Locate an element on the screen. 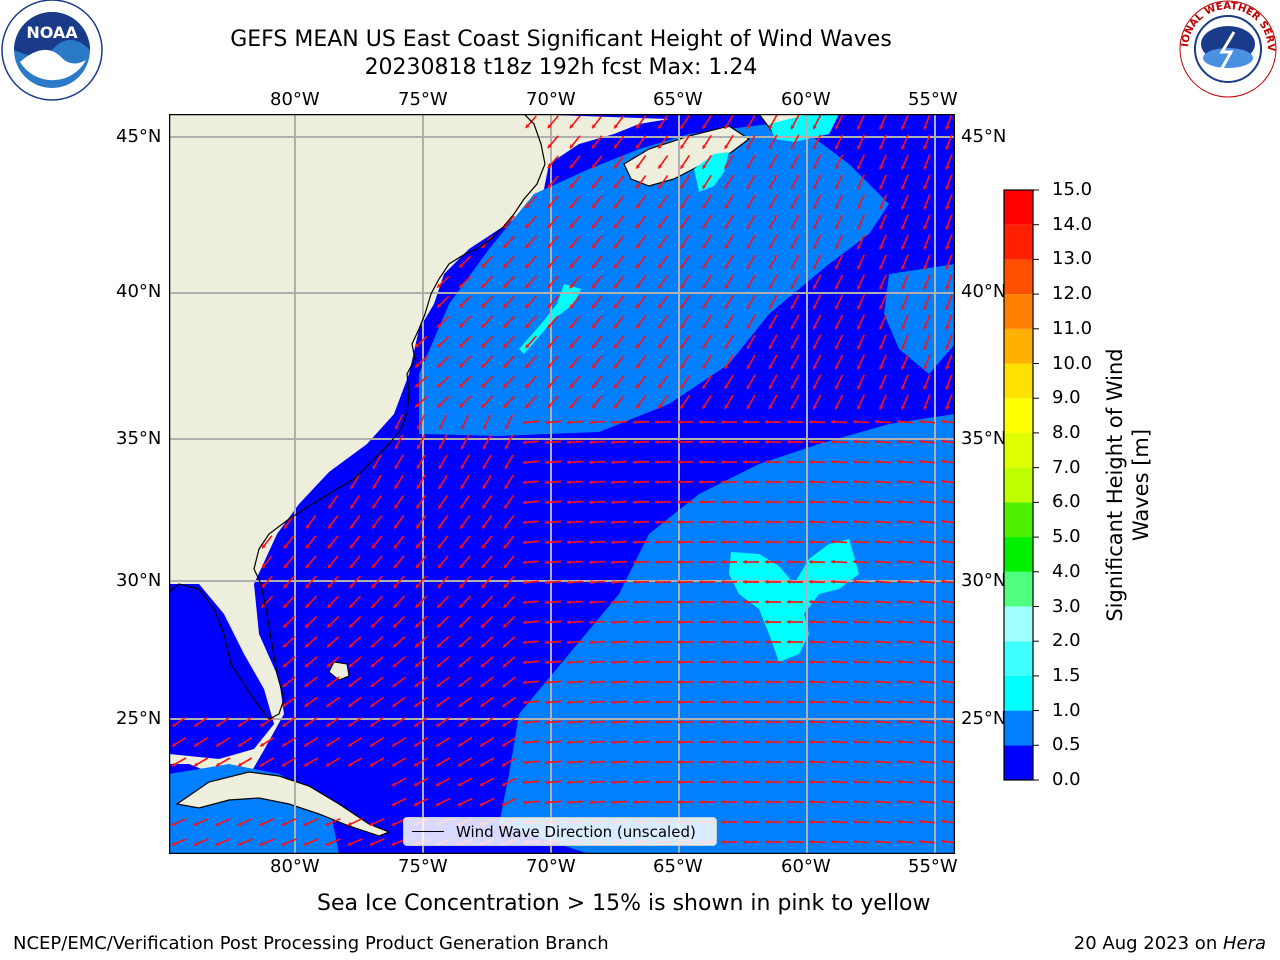  lat-tick-left: 45°N is located at coordinates (139, 136).